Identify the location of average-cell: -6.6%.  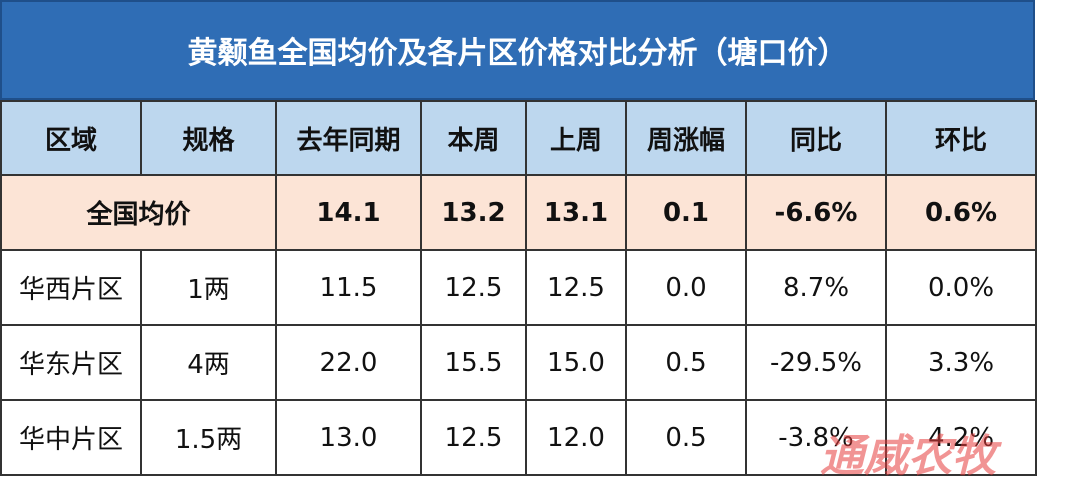
(816, 212).